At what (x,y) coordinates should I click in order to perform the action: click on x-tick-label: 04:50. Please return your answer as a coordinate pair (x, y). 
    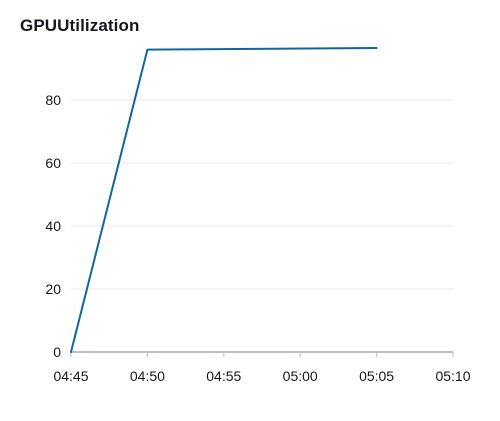
    Looking at the image, I should click on (147, 376).